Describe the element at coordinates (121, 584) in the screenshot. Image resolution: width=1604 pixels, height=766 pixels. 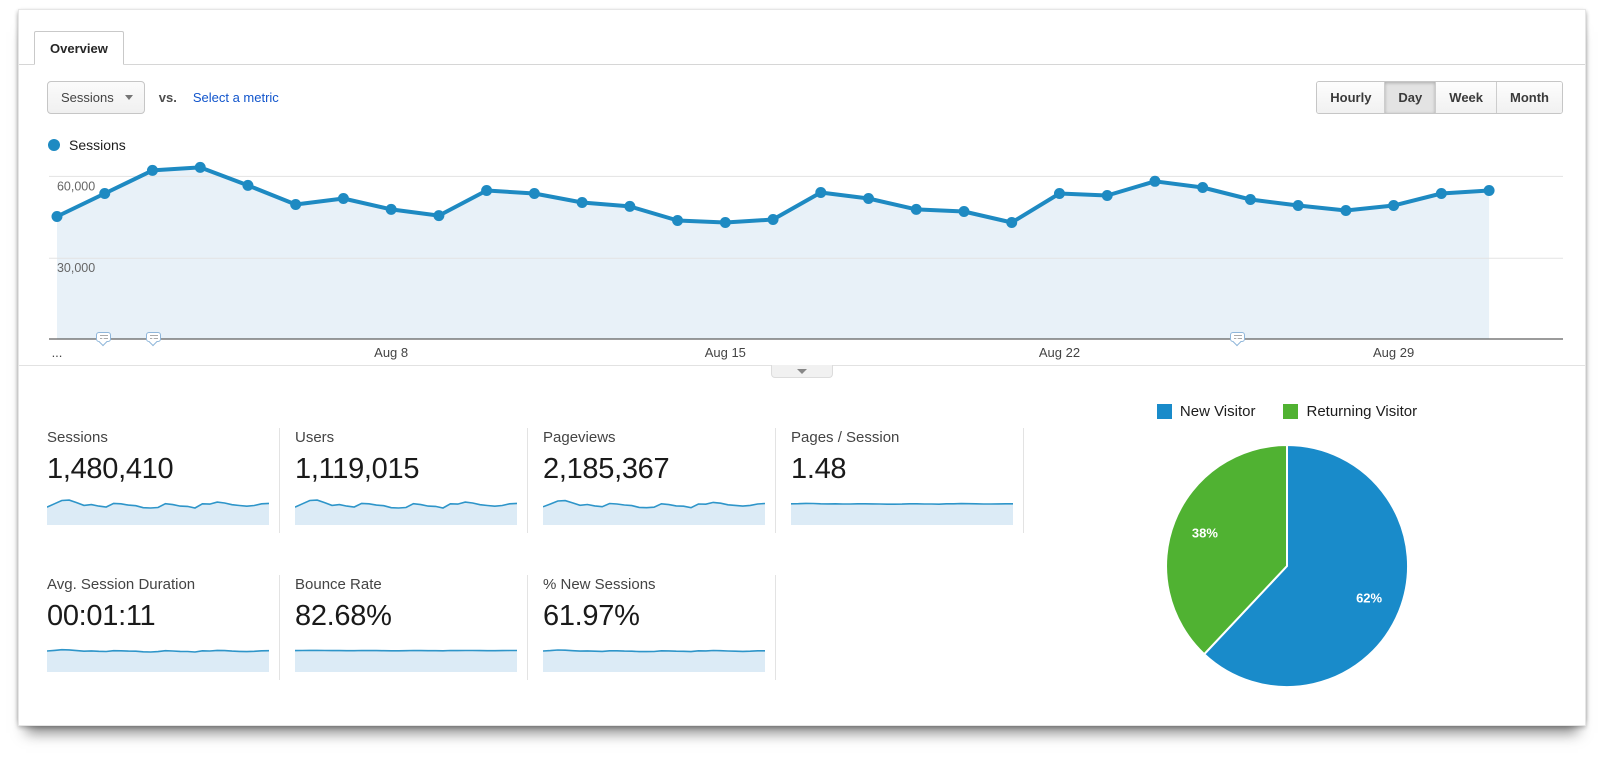
I see `metric-label: Avg. Session Duration` at that location.